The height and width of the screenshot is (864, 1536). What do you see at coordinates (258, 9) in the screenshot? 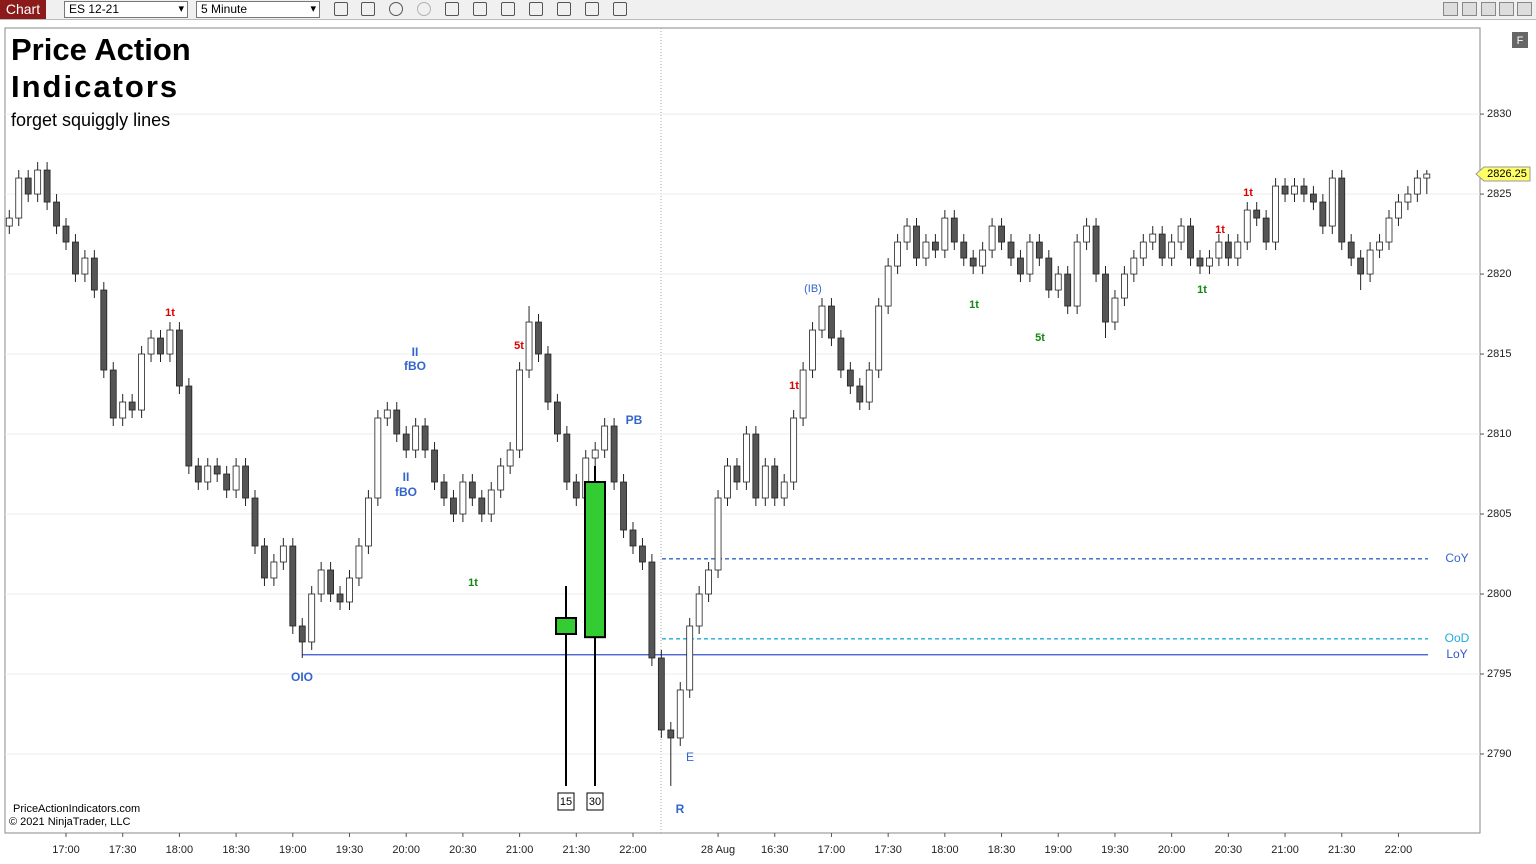
I see `interval-select: 5 Minute` at bounding box center [258, 9].